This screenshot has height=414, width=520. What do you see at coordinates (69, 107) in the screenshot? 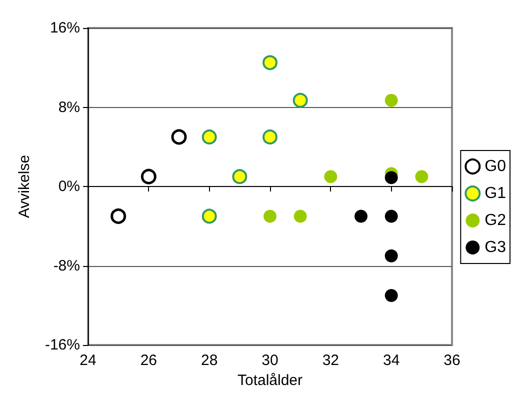
I see `y-tick-label: 8%` at bounding box center [69, 107].